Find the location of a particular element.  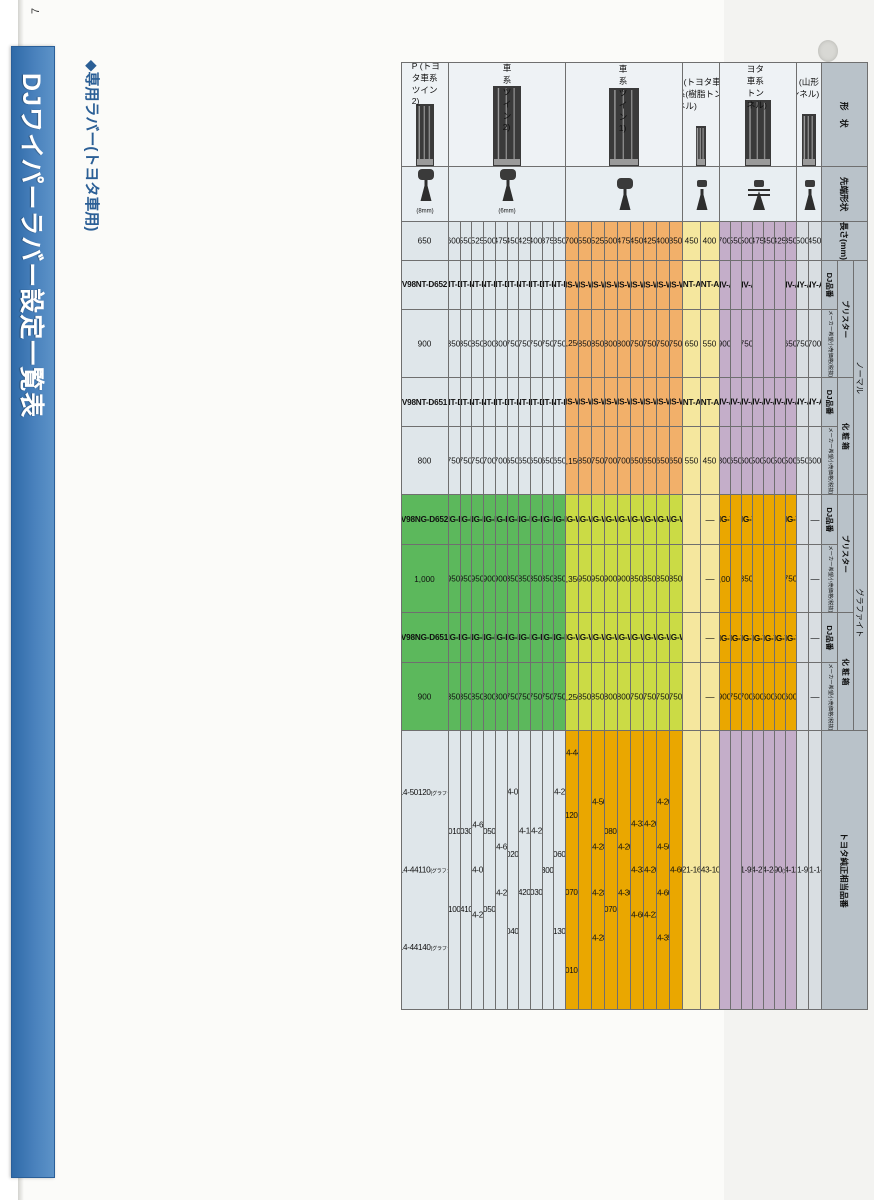

oem-number-cell: 85214-12300(グラファイト) is located at coordinates (548, 870).